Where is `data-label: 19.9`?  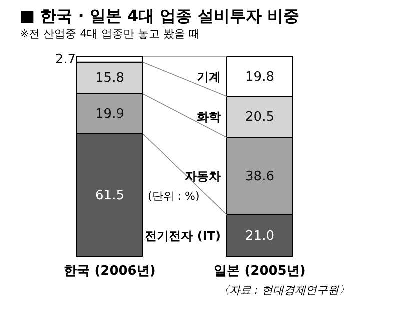 data-label: 19.9 is located at coordinates (110, 114).